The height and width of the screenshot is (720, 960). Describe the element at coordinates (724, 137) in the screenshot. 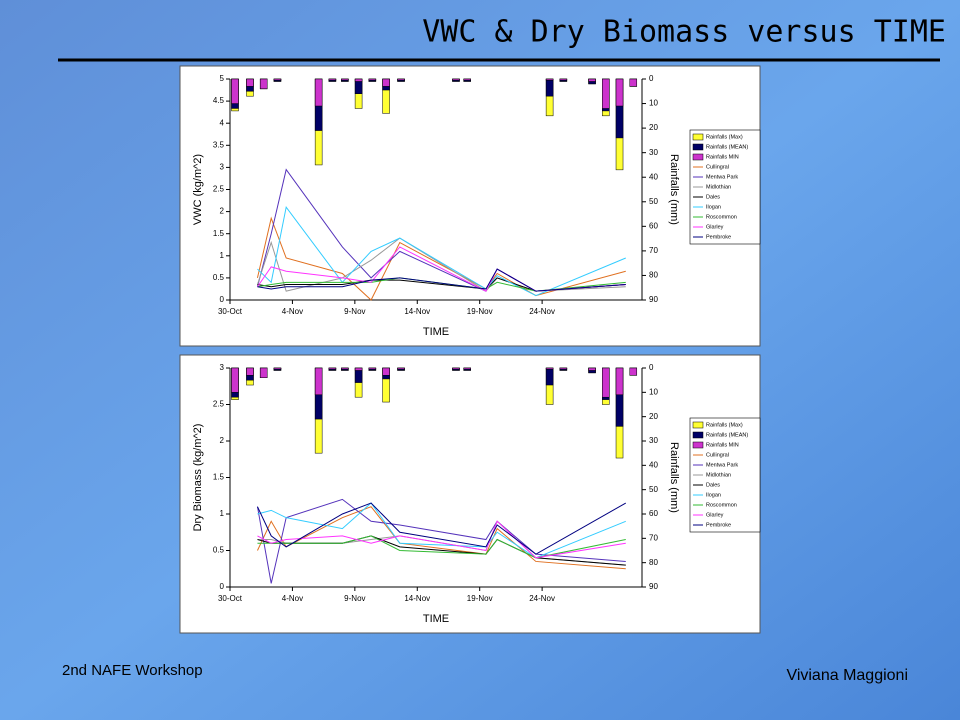

I see `legend-label: Rainfalls (Max)` at that location.